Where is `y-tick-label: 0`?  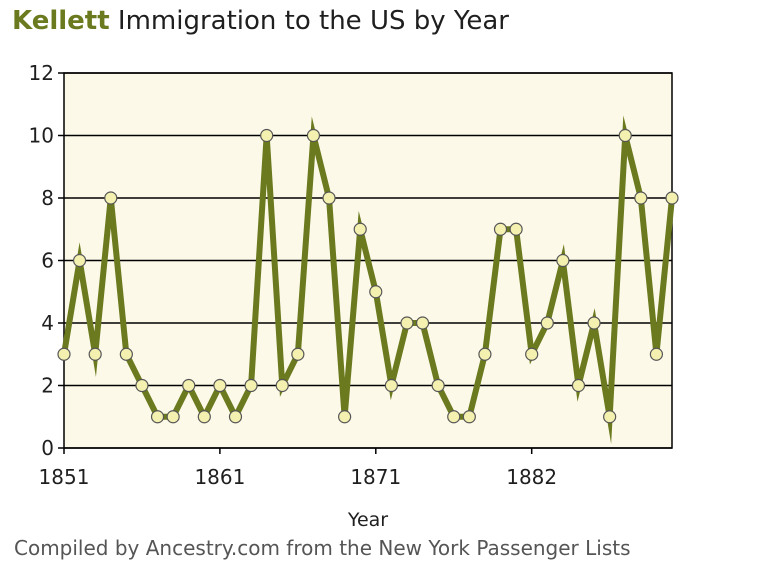
y-tick-label: 0 is located at coordinates (47, 448).